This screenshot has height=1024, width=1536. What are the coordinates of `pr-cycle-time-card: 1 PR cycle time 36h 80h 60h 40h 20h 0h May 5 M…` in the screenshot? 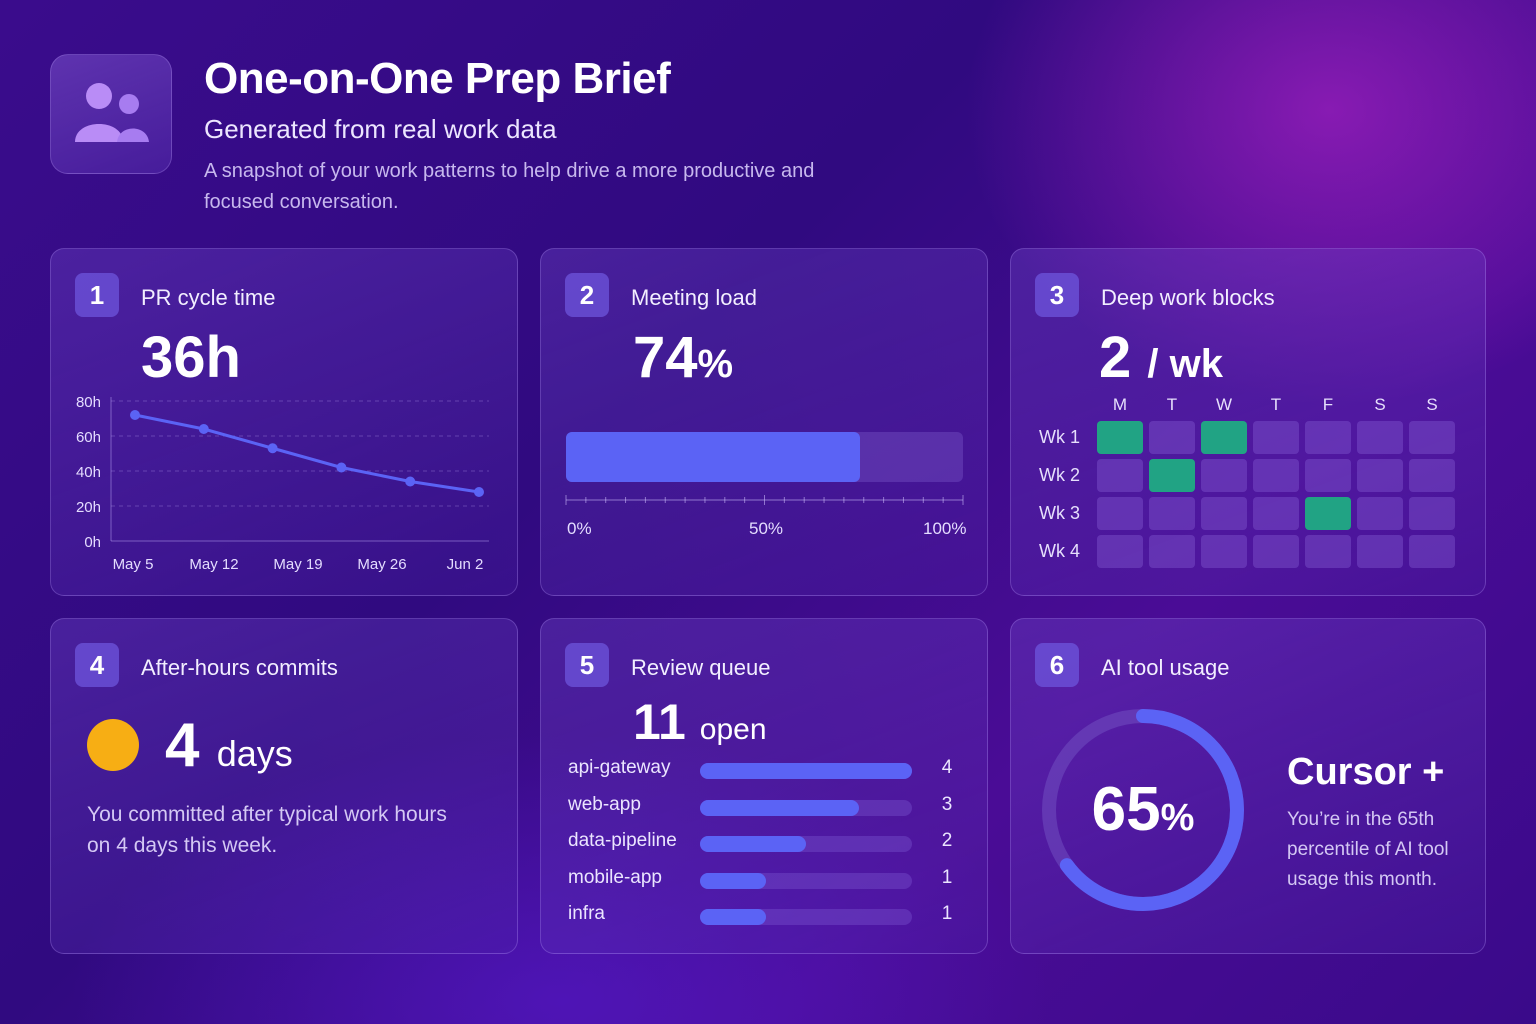 It's located at (284, 422).